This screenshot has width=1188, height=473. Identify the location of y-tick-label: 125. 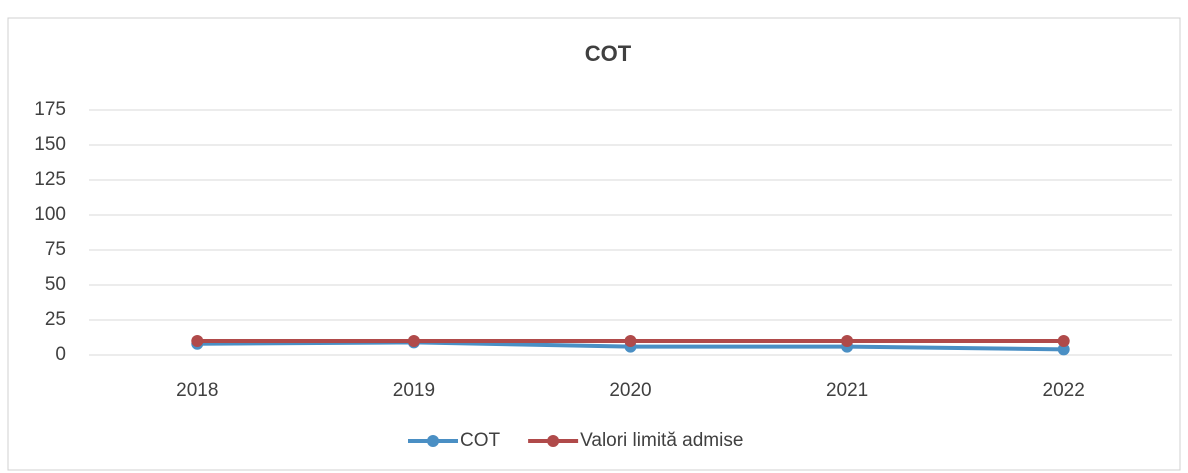
(50, 179).